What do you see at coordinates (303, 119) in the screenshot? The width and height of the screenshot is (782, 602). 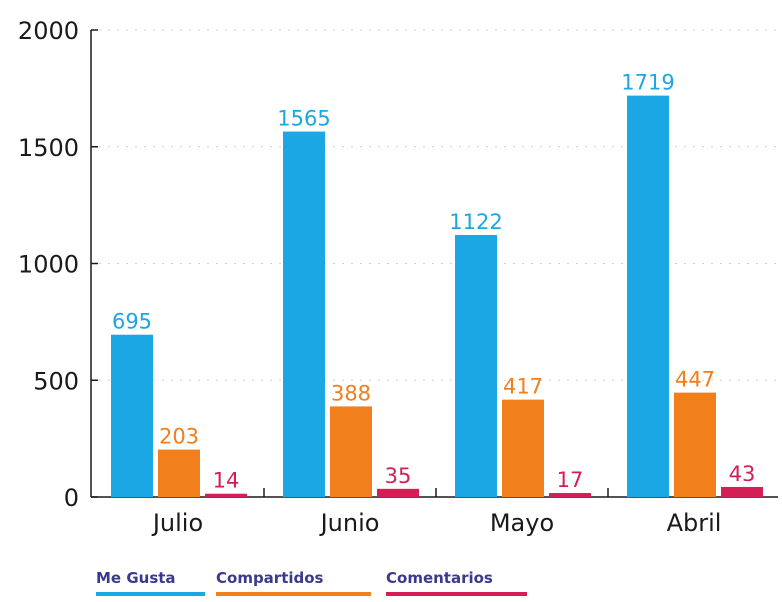 I see `data-label-me-gusta-junio: 1565` at bounding box center [303, 119].